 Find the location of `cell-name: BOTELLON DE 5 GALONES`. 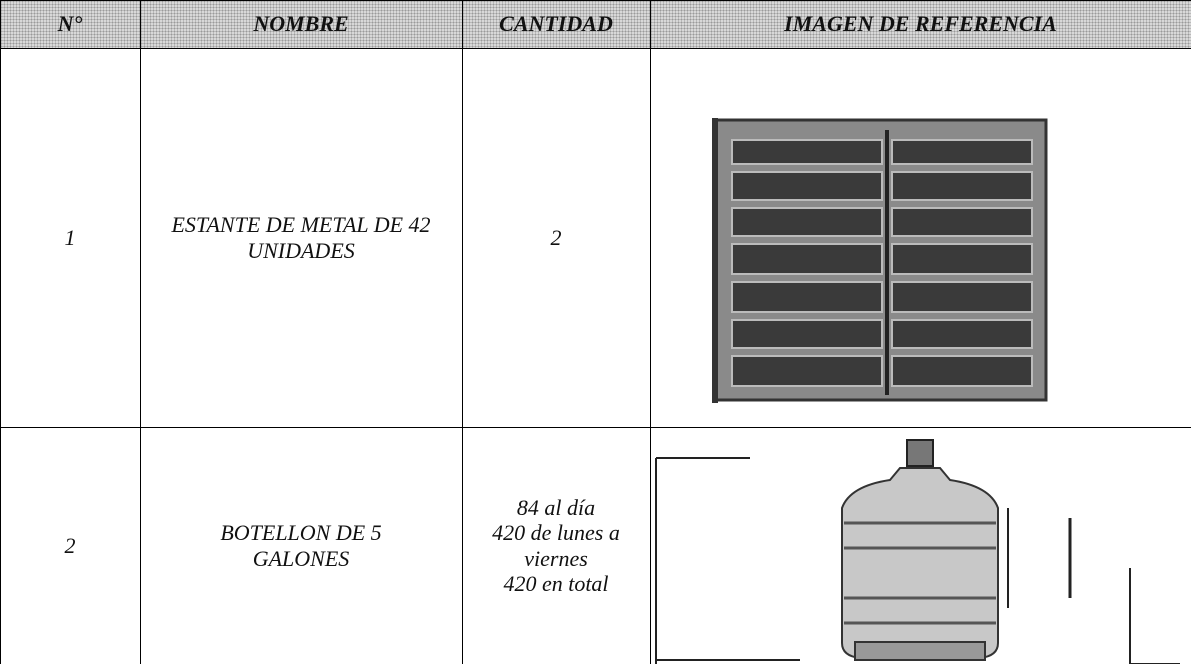

cell-name: BOTELLON DE 5 GALONES is located at coordinates (301, 545).